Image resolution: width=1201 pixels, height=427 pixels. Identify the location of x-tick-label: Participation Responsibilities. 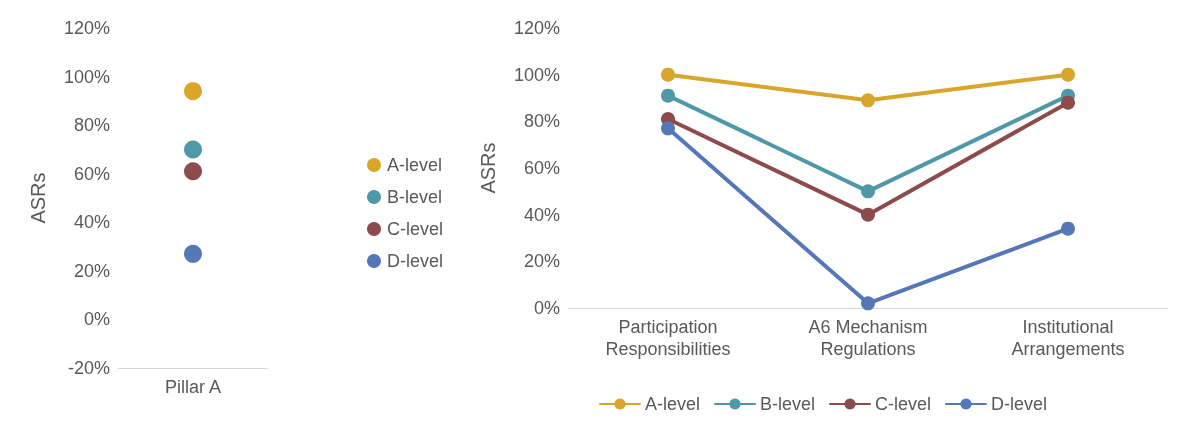
(668, 338).